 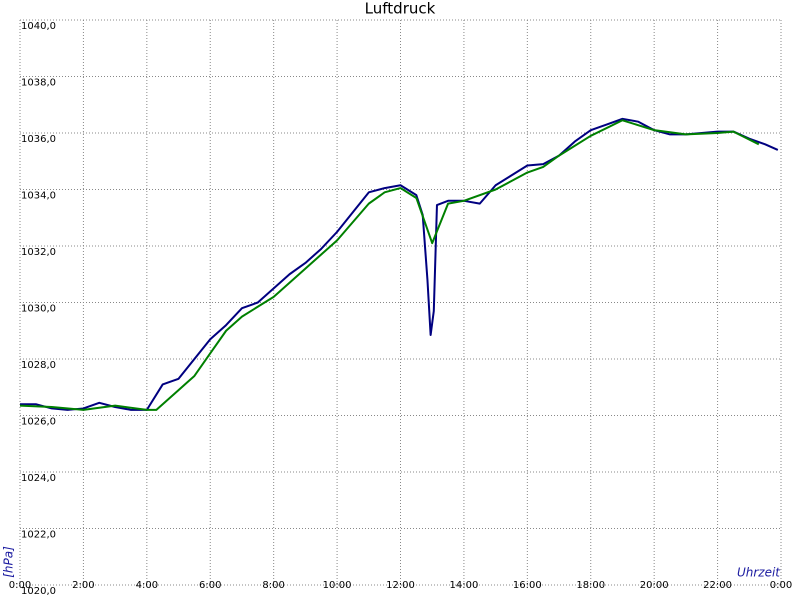 What do you see at coordinates (38, 139) in the screenshot?
I see `y-tick-label: 1036,0` at bounding box center [38, 139].